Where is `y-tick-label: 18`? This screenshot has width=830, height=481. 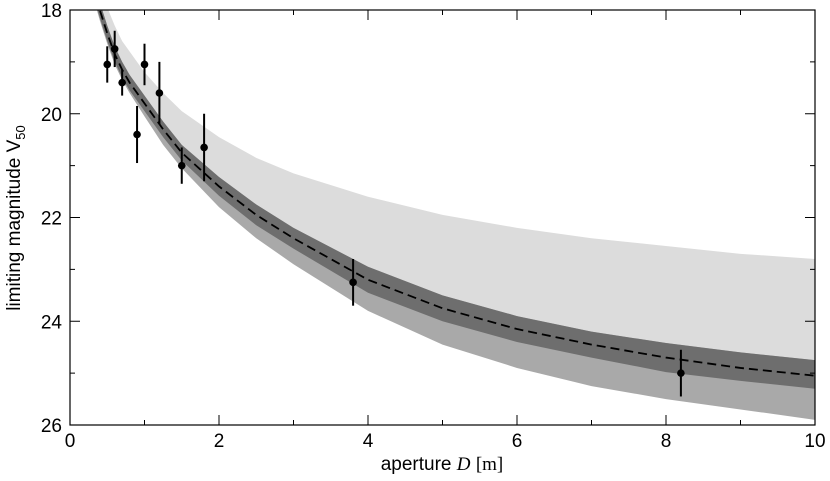 y-tick-label: 18 is located at coordinates (51, 11).